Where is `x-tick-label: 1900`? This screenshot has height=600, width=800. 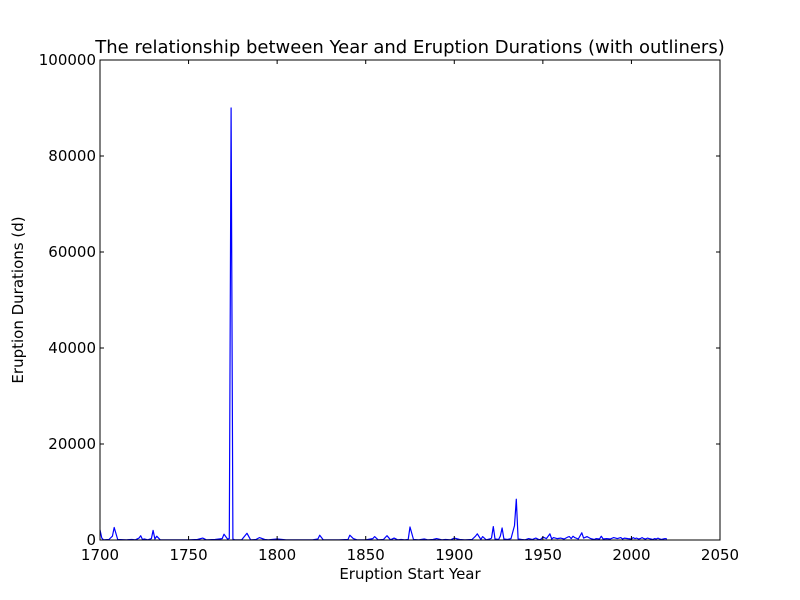
x-tick-label: 1900 is located at coordinates (454, 555).